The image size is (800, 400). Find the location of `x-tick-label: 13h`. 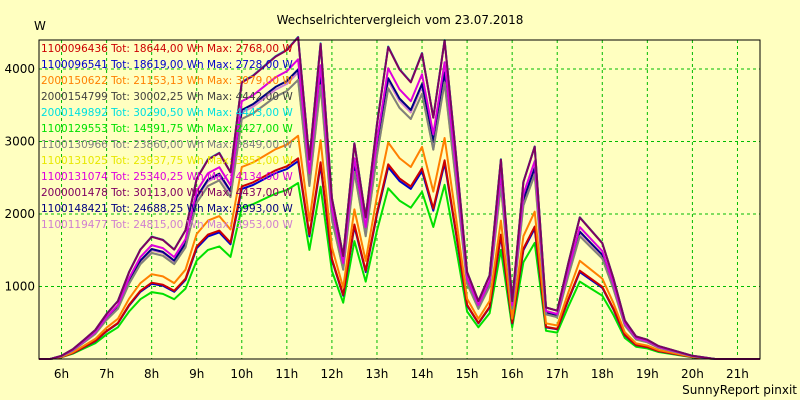

x-tick-label: 13h is located at coordinates (377, 374).